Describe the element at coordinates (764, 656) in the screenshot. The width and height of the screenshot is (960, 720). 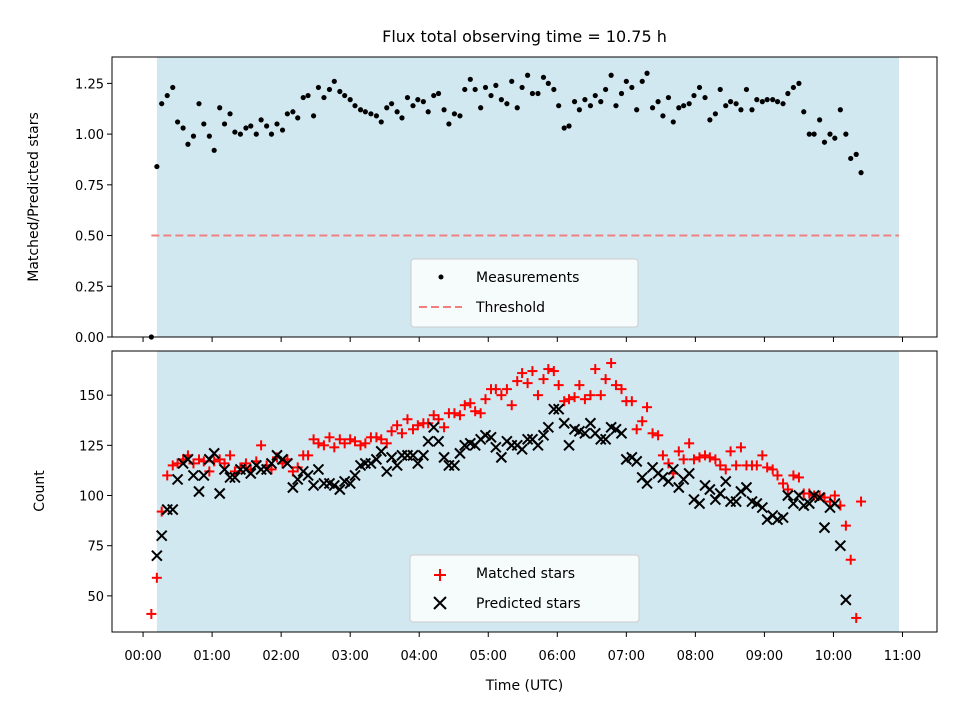
I see `time-x-tick-label: 09:00` at that location.